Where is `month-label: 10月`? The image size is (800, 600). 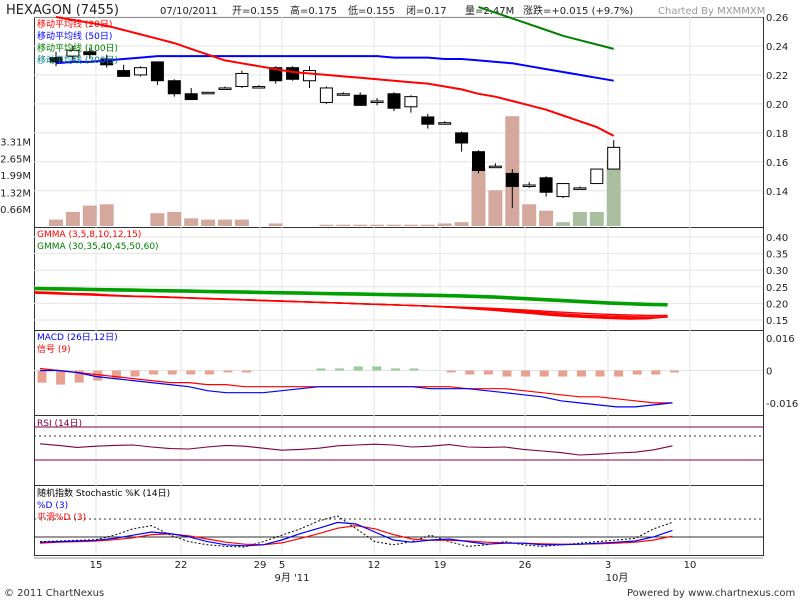 month-label: 10月 is located at coordinates (617, 578).